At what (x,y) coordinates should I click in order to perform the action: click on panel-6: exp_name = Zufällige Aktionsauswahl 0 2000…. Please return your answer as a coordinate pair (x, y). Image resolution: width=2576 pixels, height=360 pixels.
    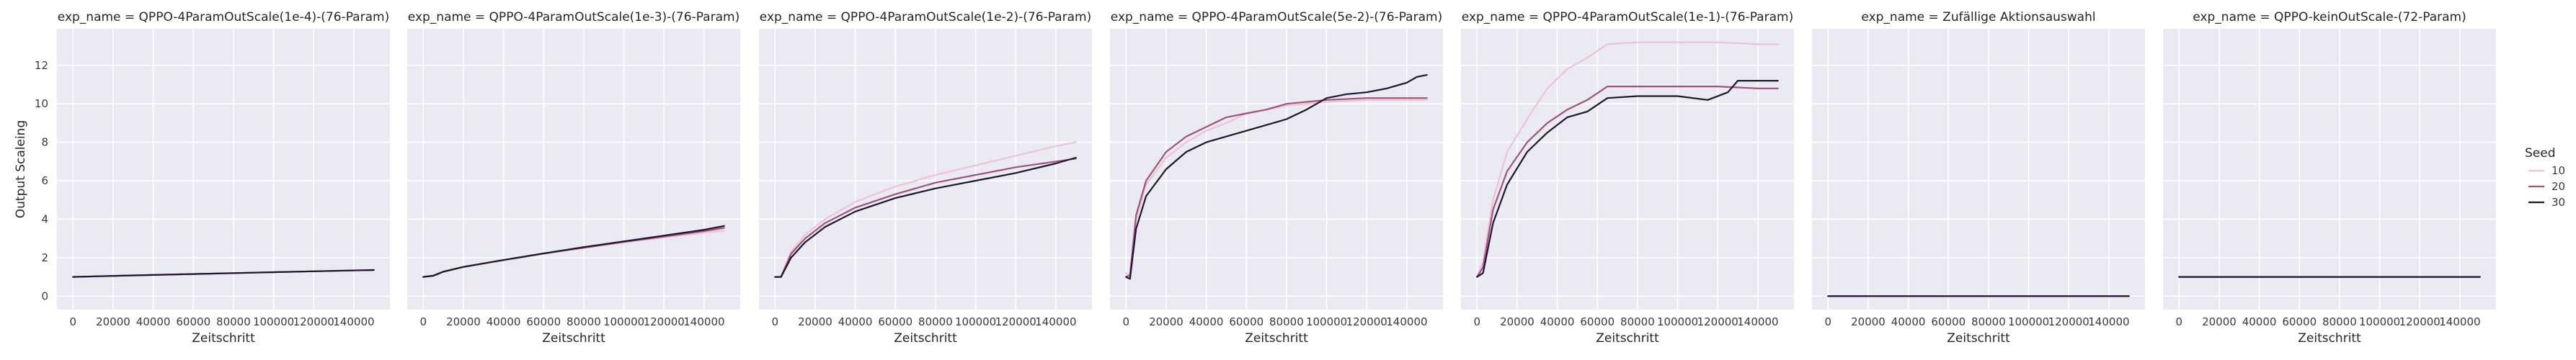
    Looking at the image, I should click on (1978, 178).